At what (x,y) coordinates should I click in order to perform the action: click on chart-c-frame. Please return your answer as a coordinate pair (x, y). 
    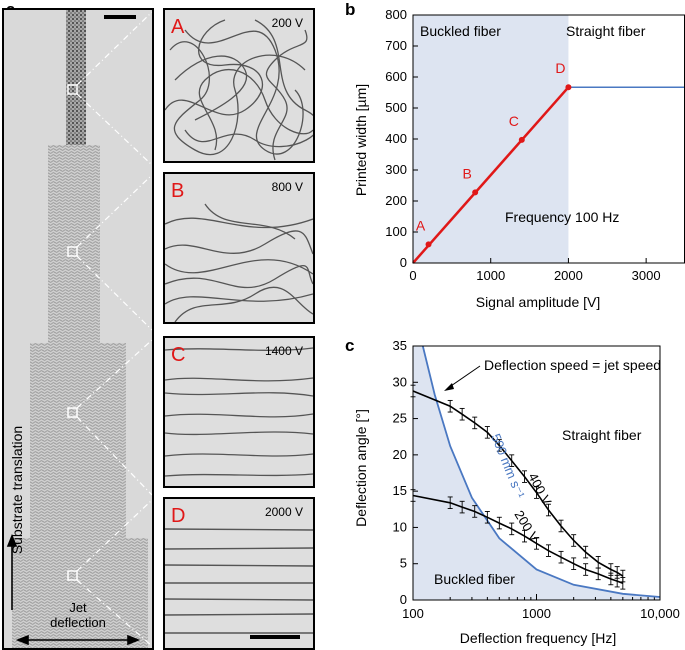
    Looking at the image, I should click on (536, 473).